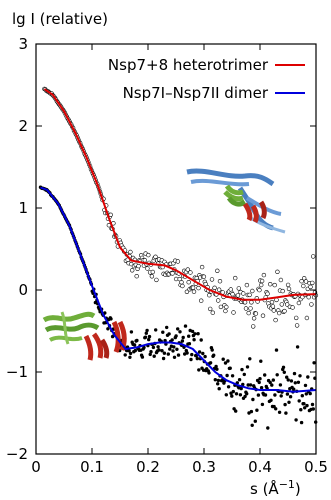 This screenshot has height=500, width=331. I want to click on y-tick-label-1: −1, so click(17, 372).